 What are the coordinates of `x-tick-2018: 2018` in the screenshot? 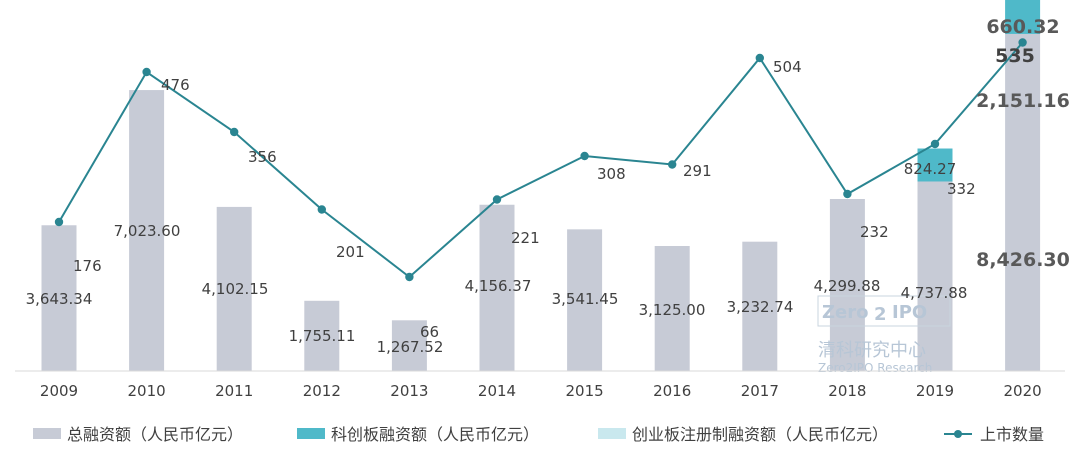 It's located at (847, 391).